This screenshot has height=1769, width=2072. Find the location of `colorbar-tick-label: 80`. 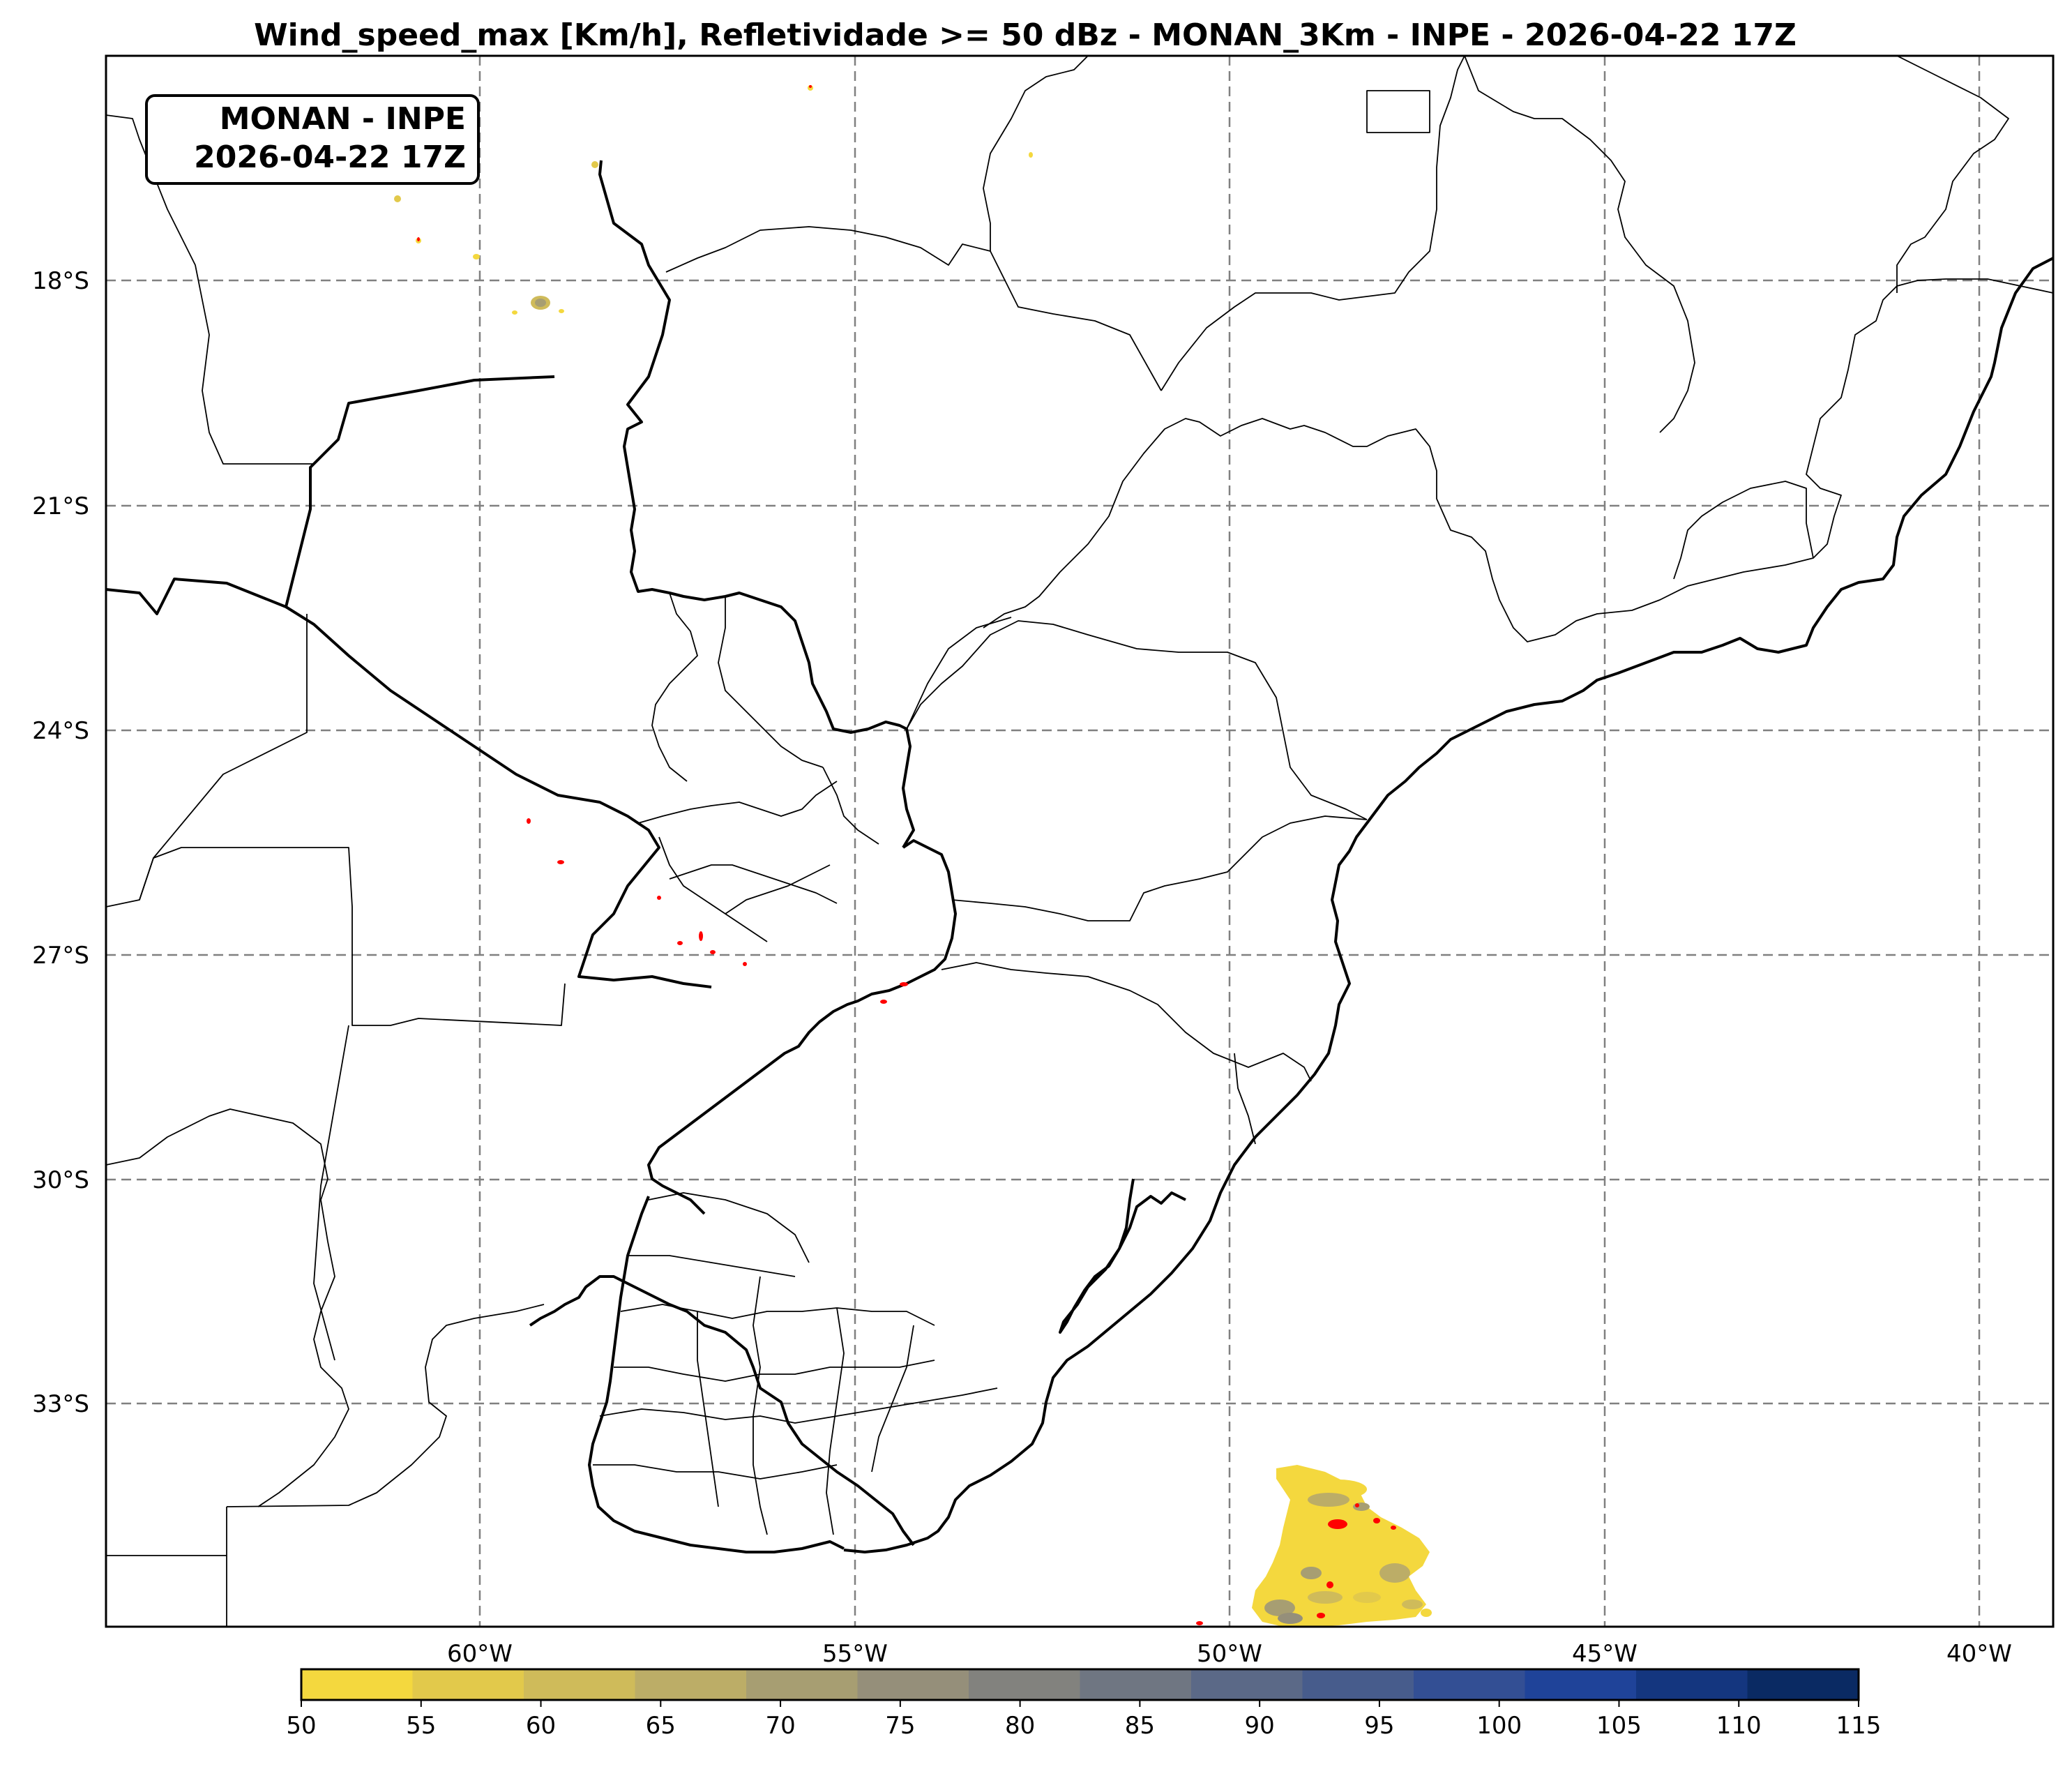

colorbar-tick-label: 80 is located at coordinates (1020, 1726).